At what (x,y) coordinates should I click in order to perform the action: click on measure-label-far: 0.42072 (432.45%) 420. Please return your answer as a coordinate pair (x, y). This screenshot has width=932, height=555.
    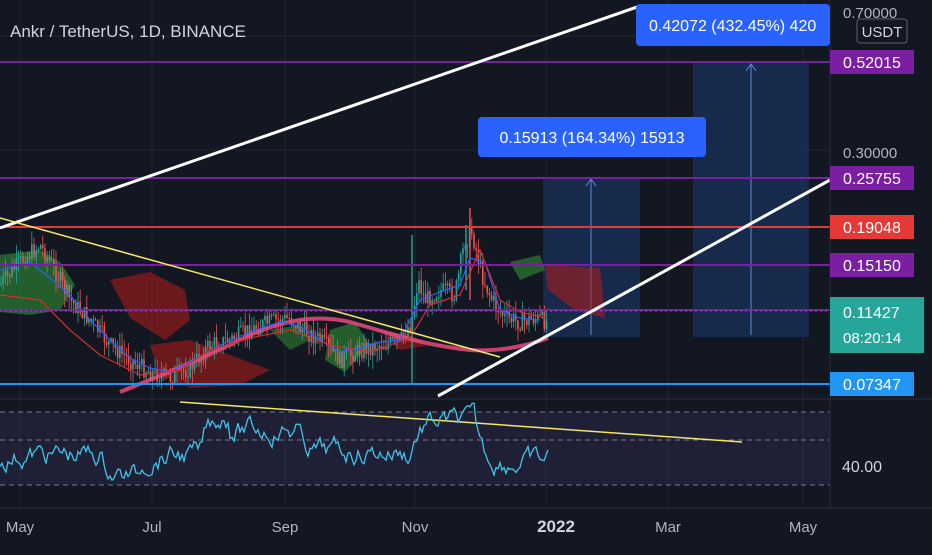
    Looking at the image, I should click on (732, 26).